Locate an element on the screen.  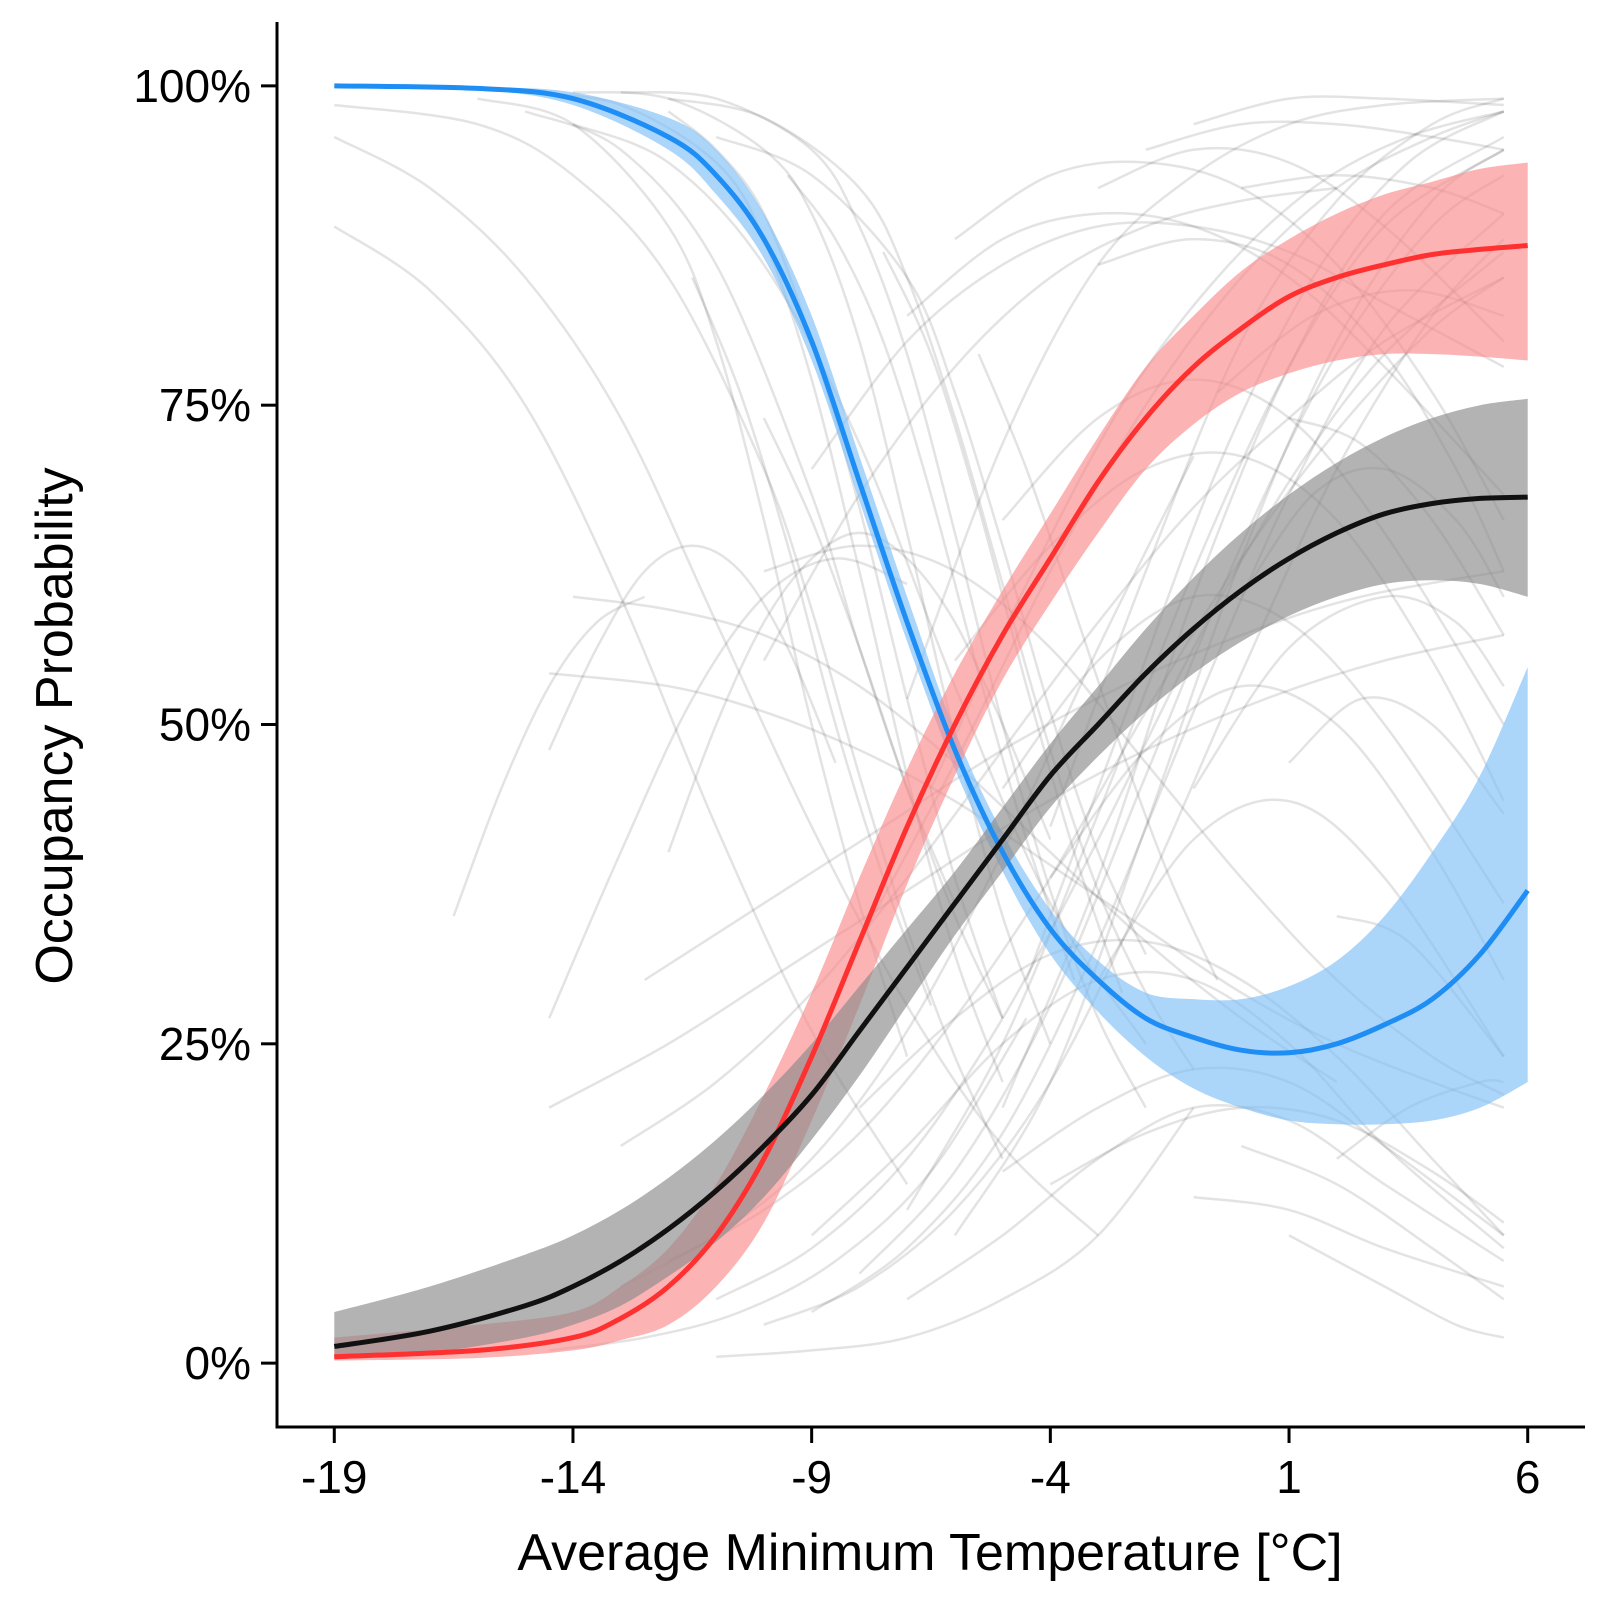
y-axis-title: Occupancy Probability is located at coordinates (55, 725).